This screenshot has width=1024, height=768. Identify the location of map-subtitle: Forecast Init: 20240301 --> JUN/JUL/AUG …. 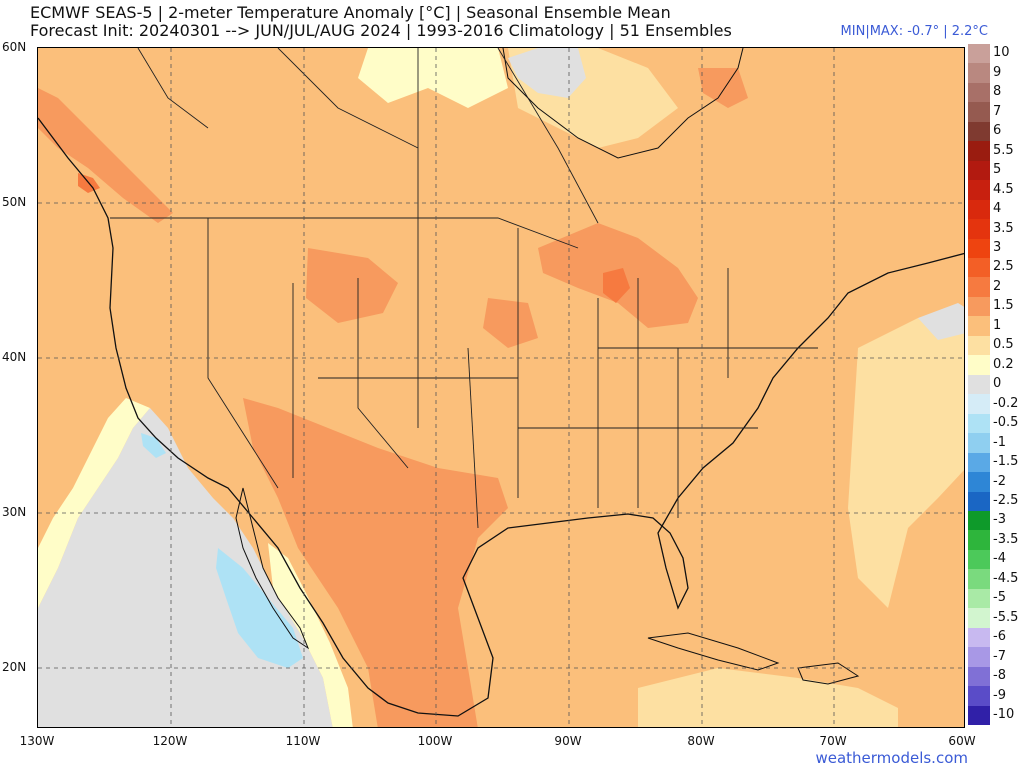
(381, 30).